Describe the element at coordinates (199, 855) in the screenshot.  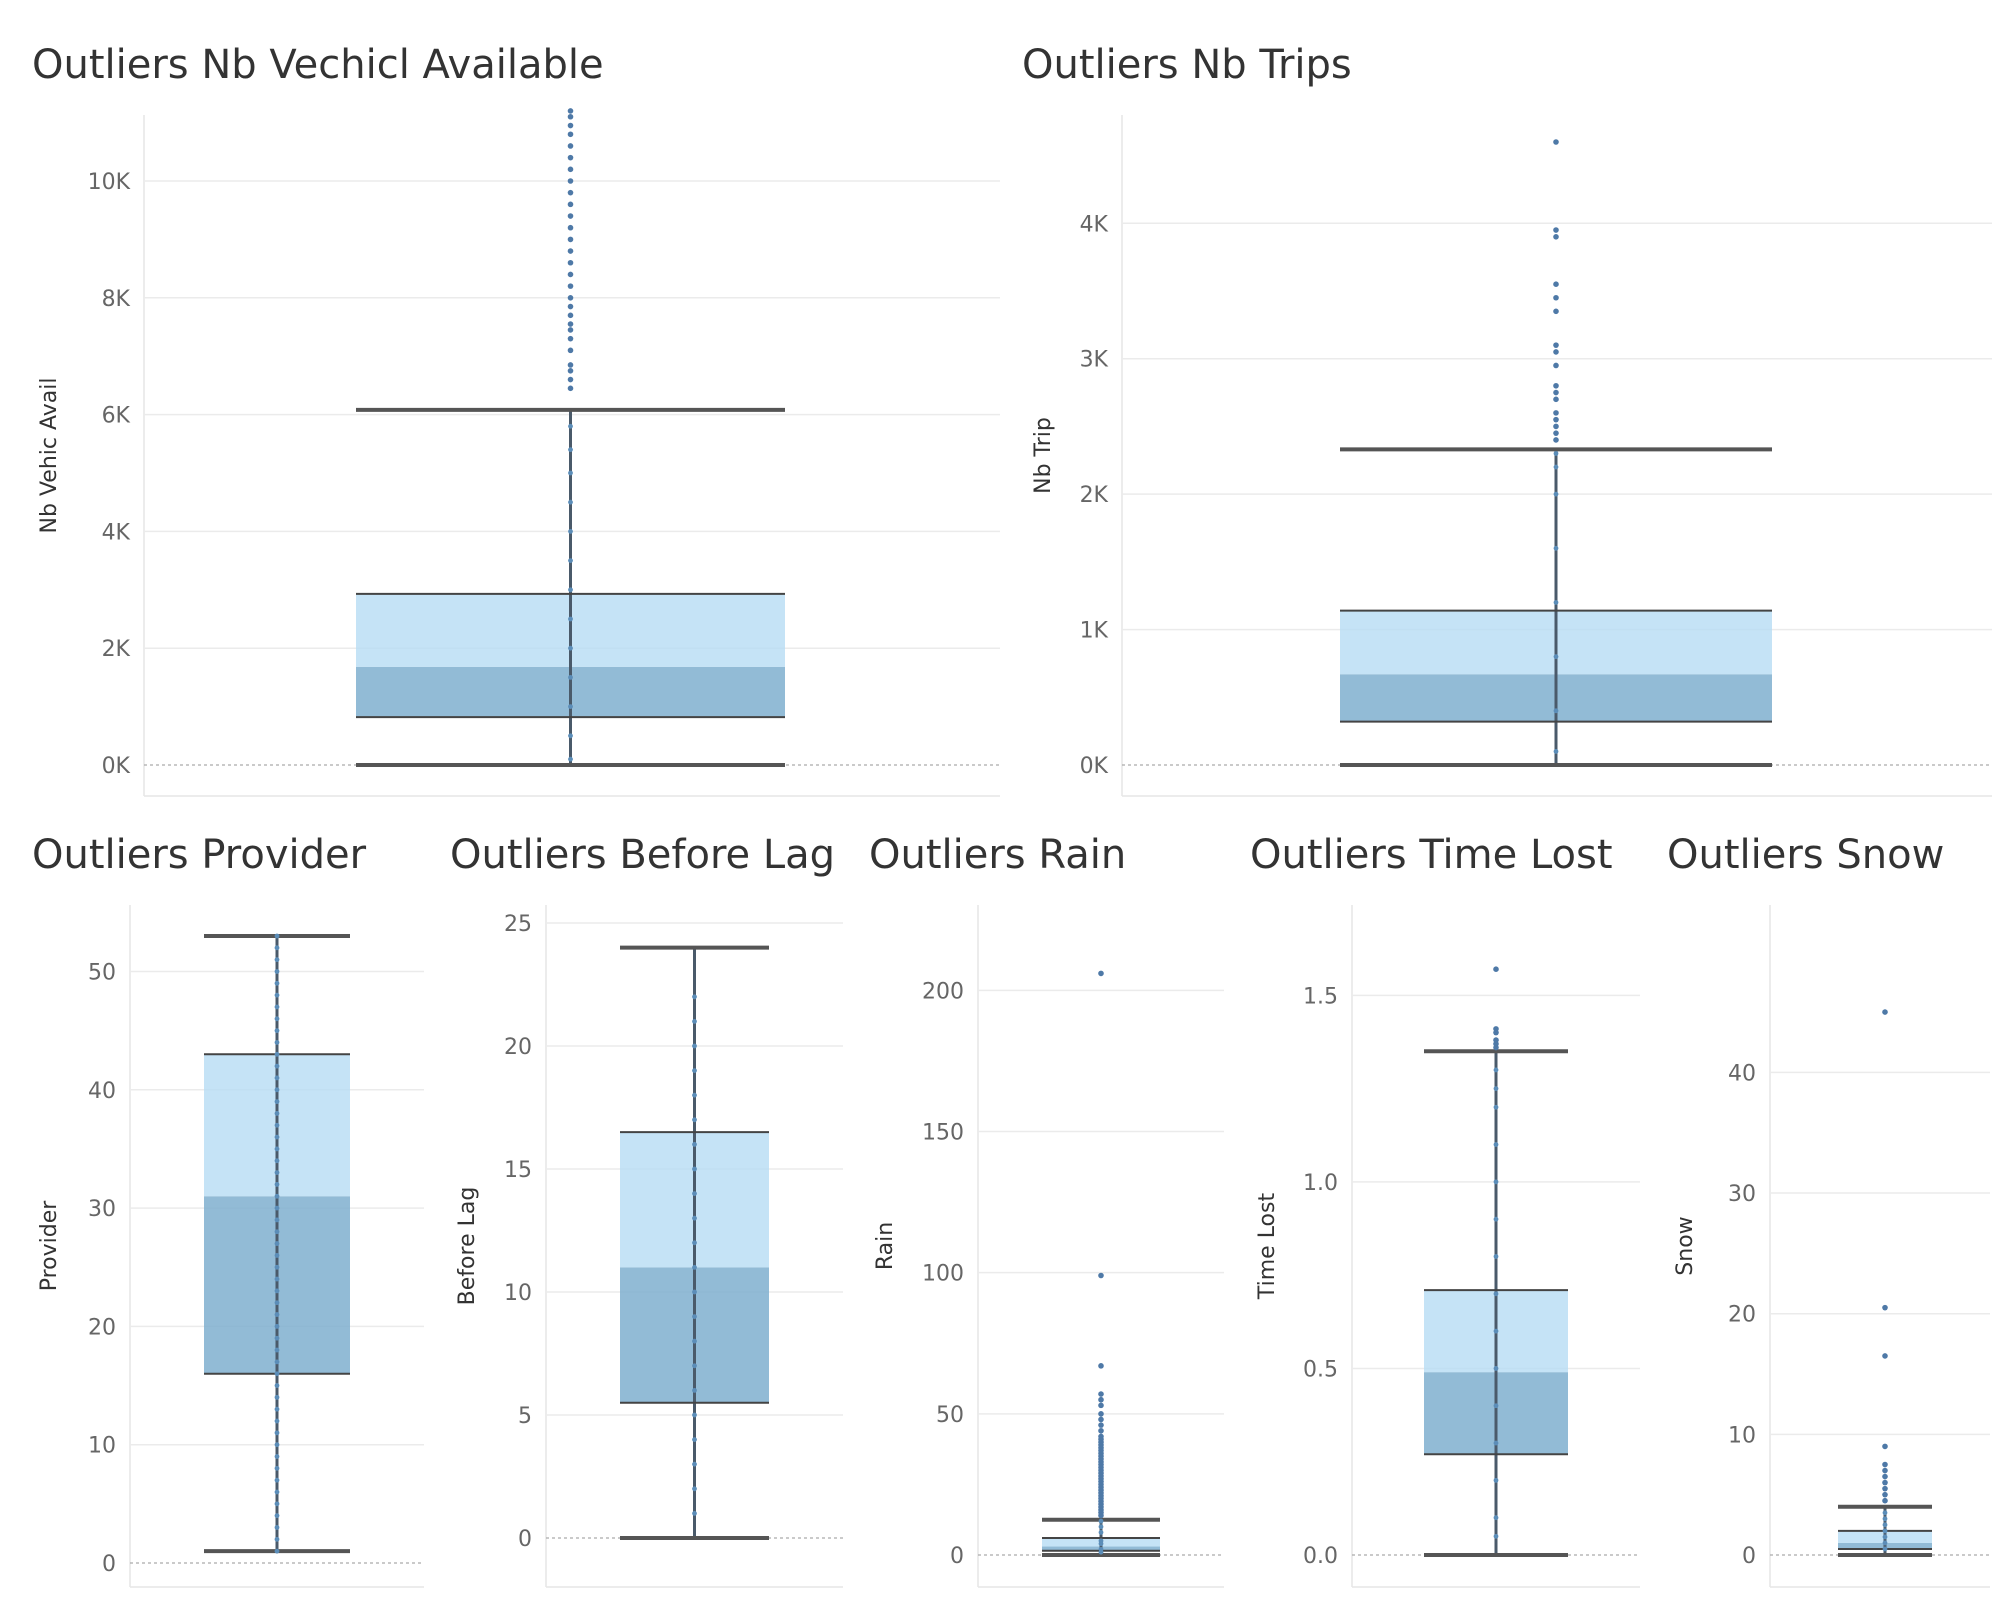
I see `chart-title: Outliers Provider` at that location.